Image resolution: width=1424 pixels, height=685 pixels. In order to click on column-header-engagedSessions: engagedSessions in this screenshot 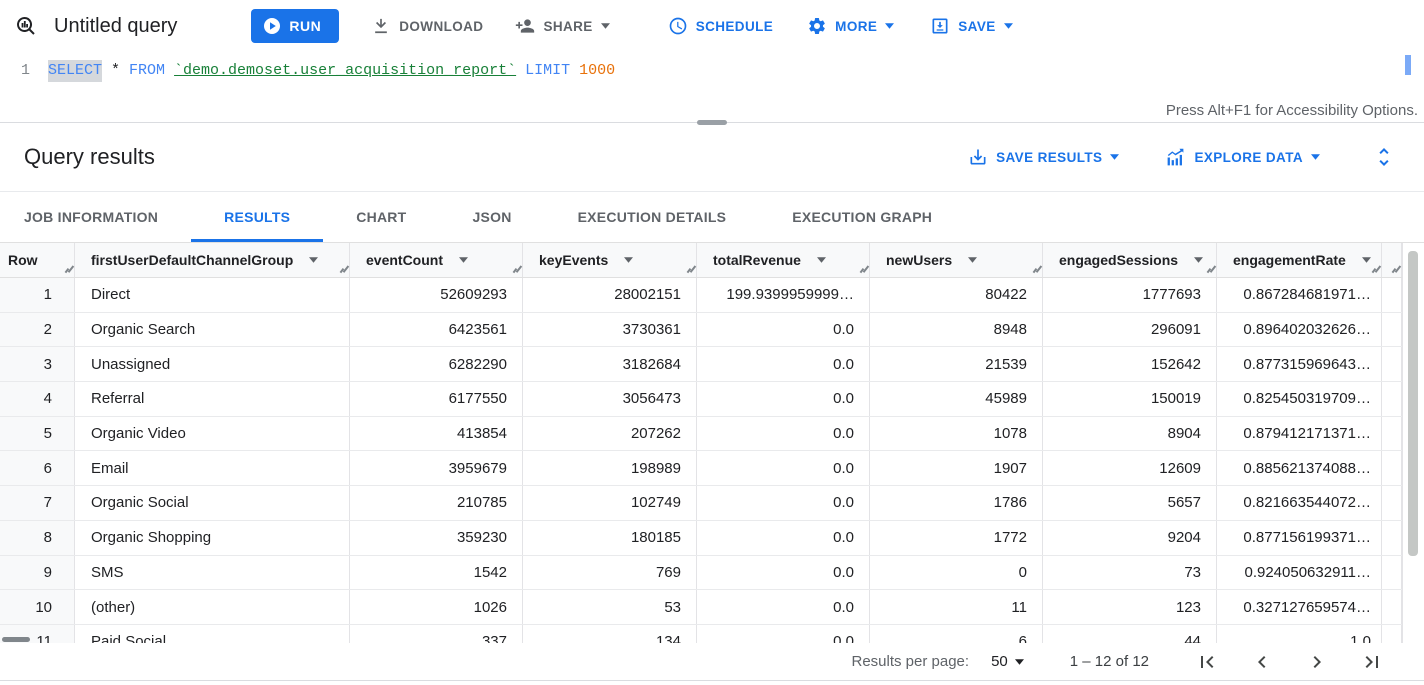, I will do `click(1130, 260)`.